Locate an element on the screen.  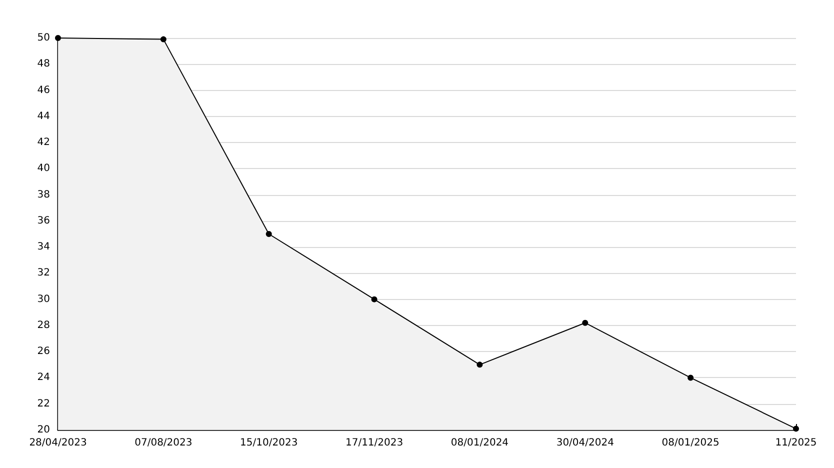
y-tick-label: 50 is located at coordinates (43, 38).